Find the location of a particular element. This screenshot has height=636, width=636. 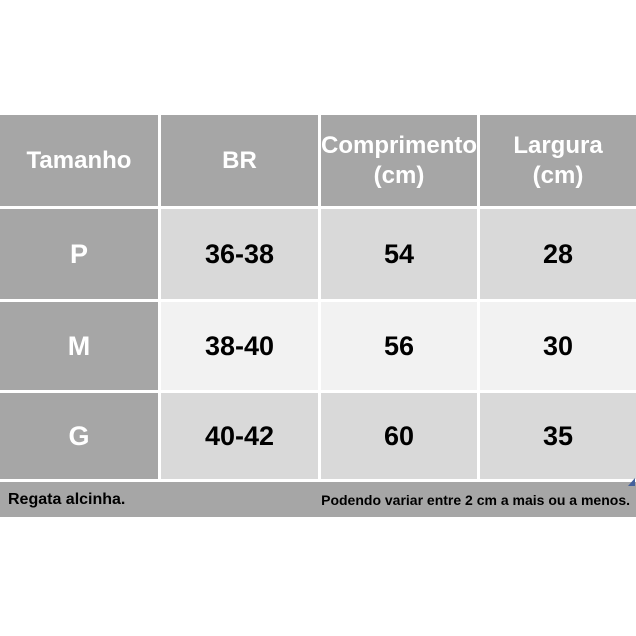

header-br: BR is located at coordinates (239, 160).